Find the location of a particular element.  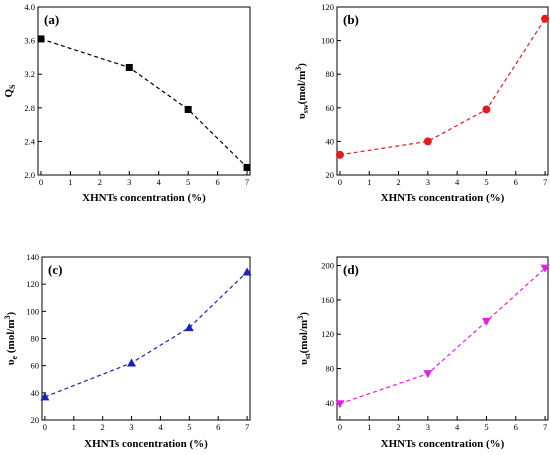

y-tick-label: 140 is located at coordinates (32, 257).